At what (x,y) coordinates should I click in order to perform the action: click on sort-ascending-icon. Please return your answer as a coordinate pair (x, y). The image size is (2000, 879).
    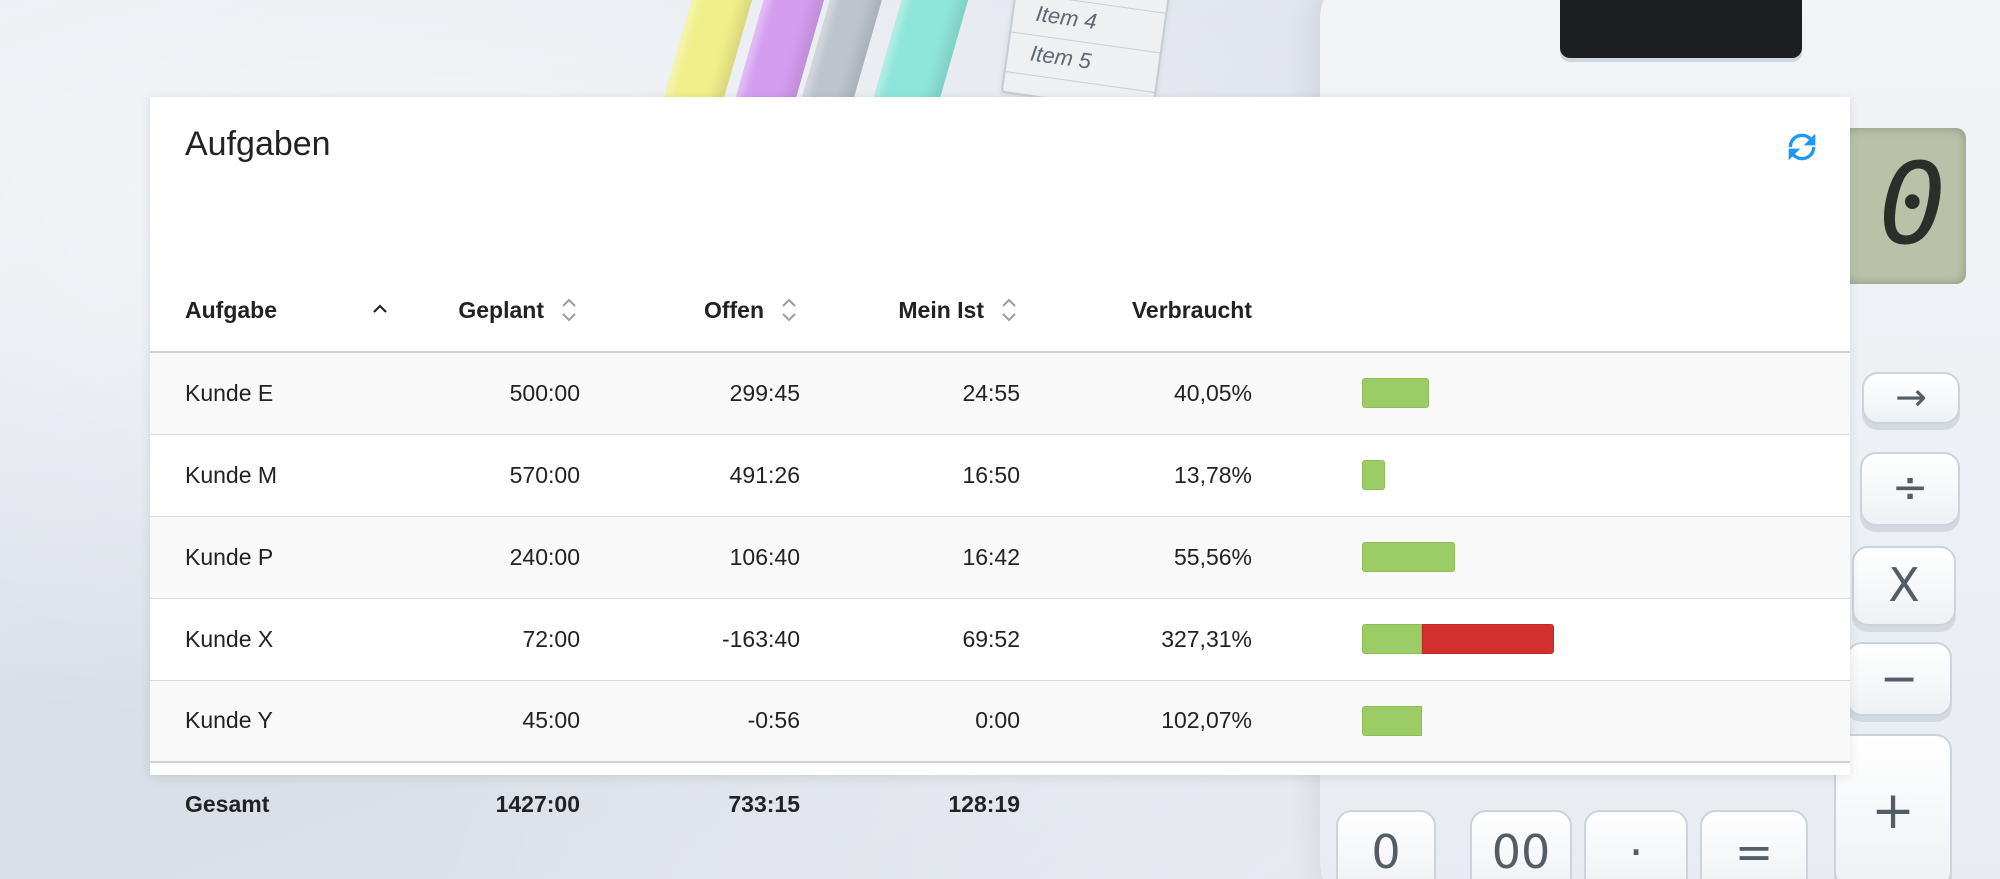
    Looking at the image, I should click on (380, 308).